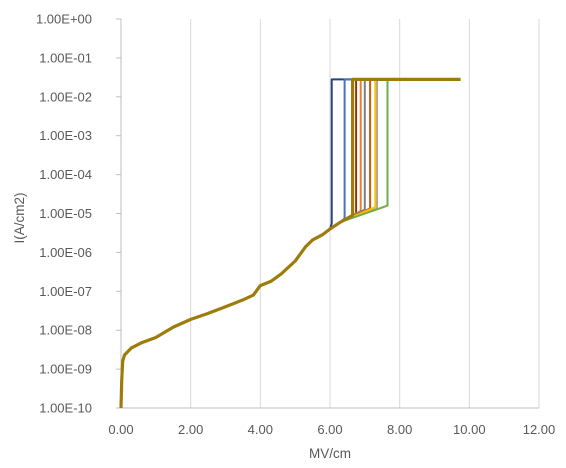  I want to click on x-axis-title: MV/cm, so click(330, 453).